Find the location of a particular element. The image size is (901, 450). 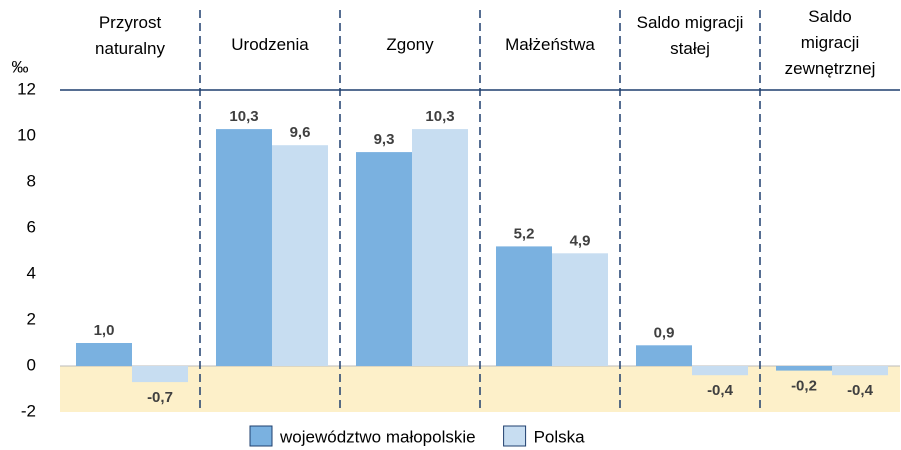

value-label: 1,0 is located at coordinates (104, 330).